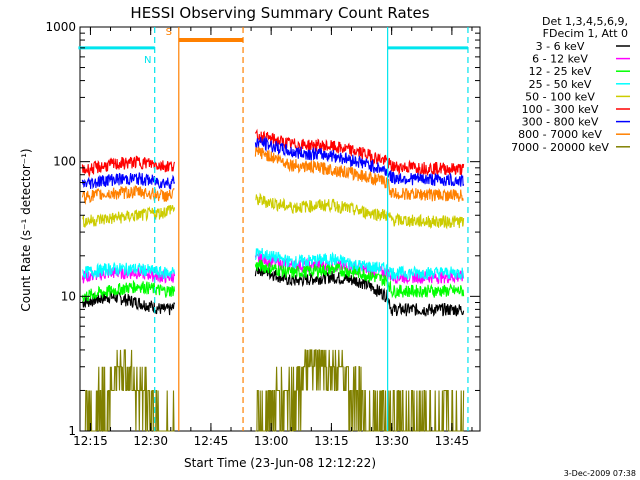 Image resolution: width=640 pixels, height=480 pixels. I want to click on legend-label-4: 50 - 100 keV, so click(560, 96).